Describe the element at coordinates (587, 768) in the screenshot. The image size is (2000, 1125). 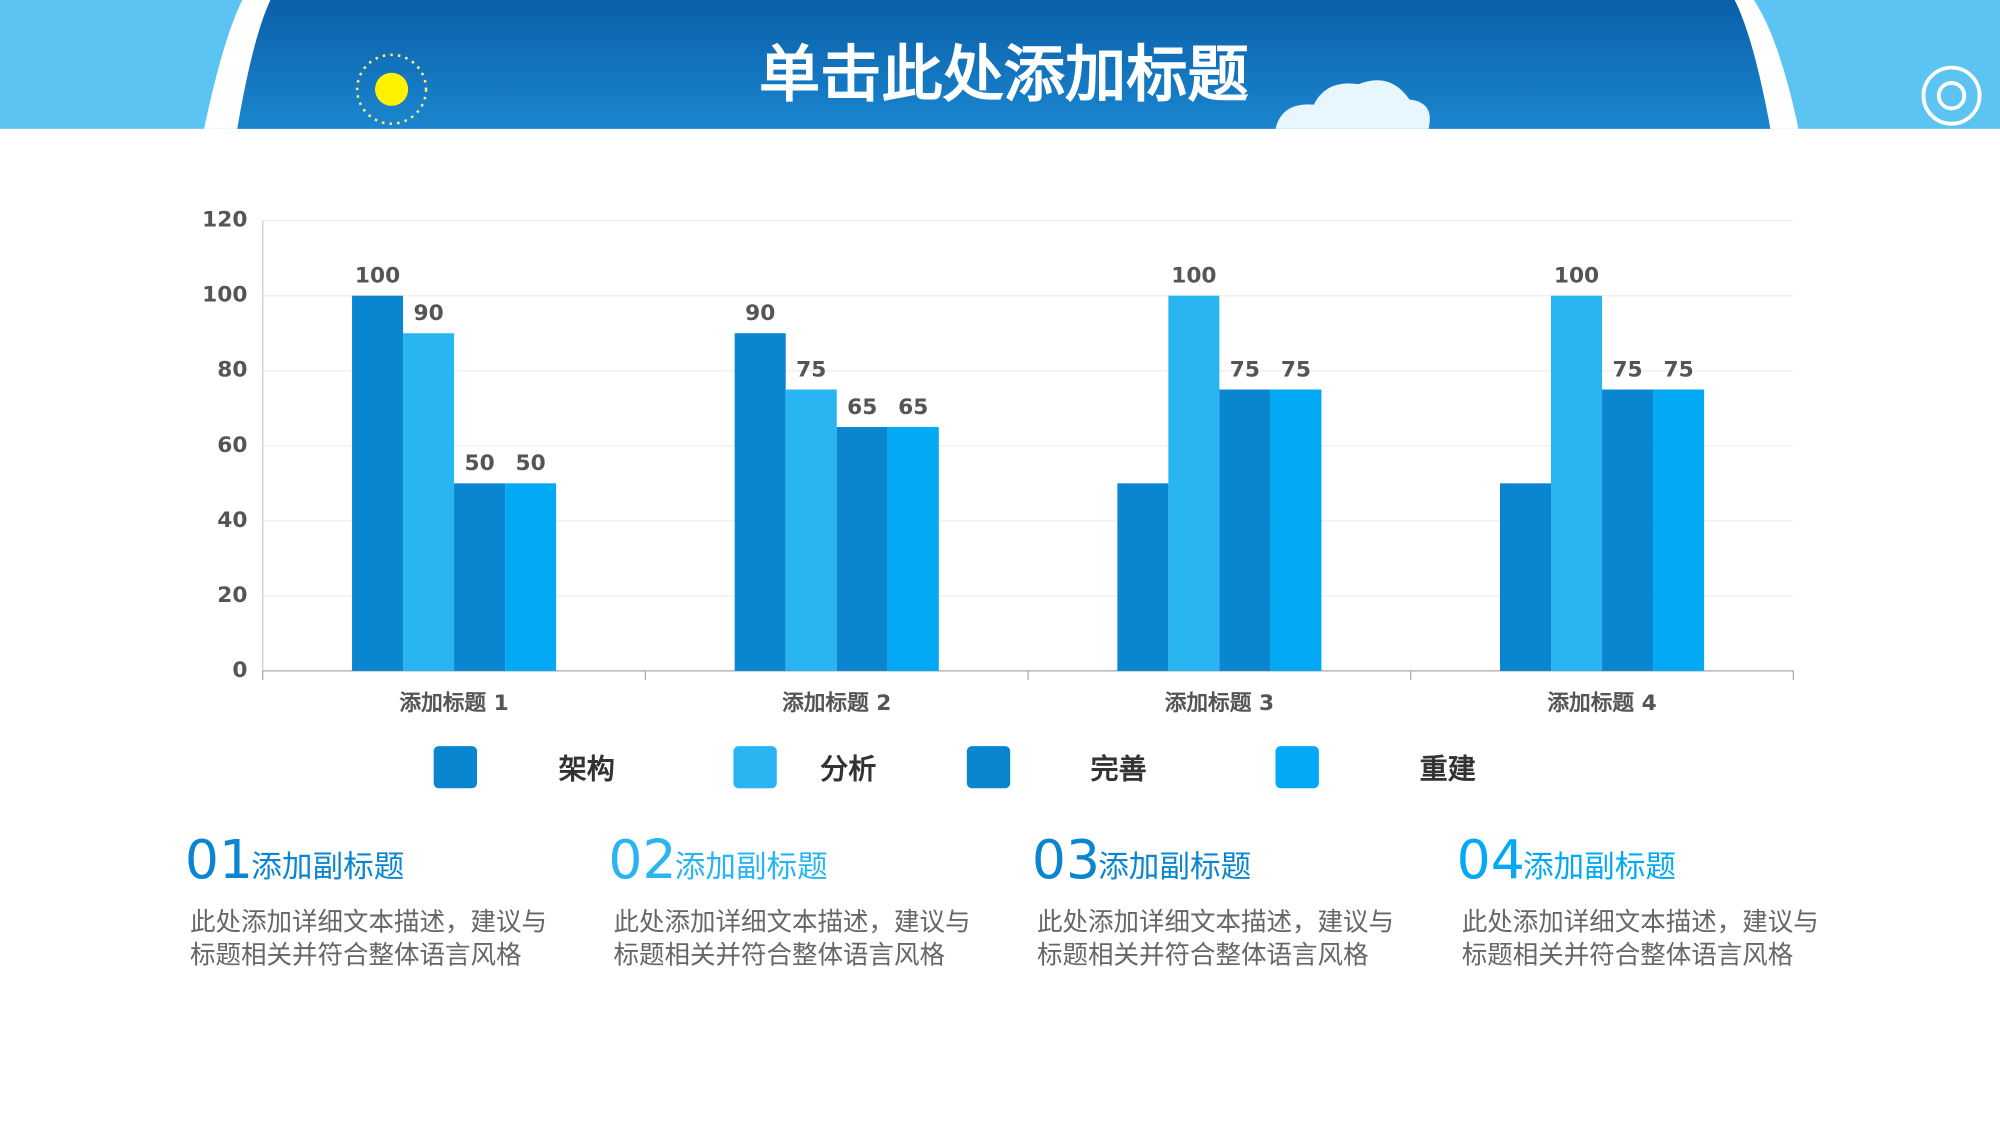
I see `legend-label: 架构` at that location.